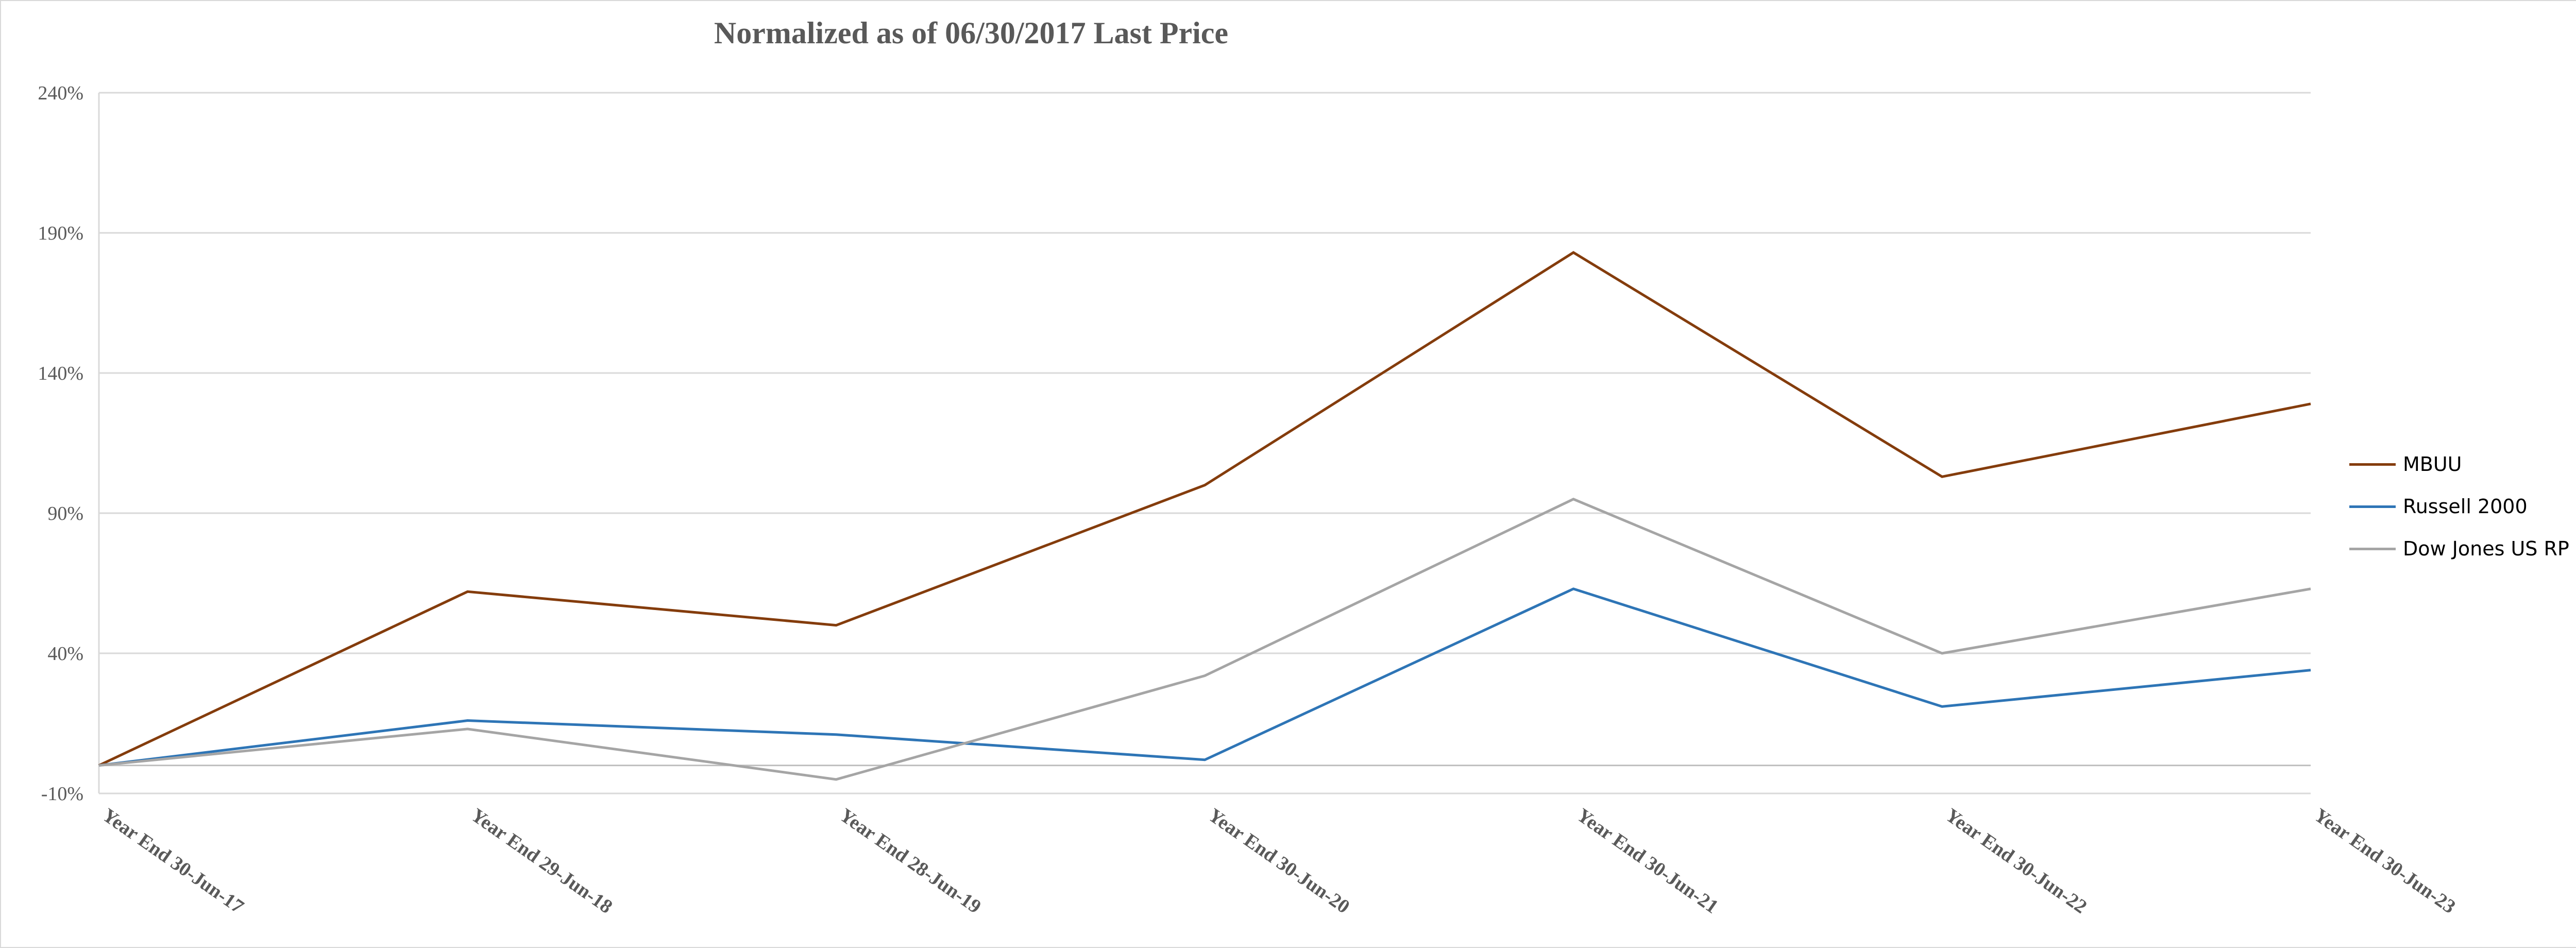 This screenshot has width=2576, height=948. I want to click on y-tick-label: 140%, so click(60, 373).